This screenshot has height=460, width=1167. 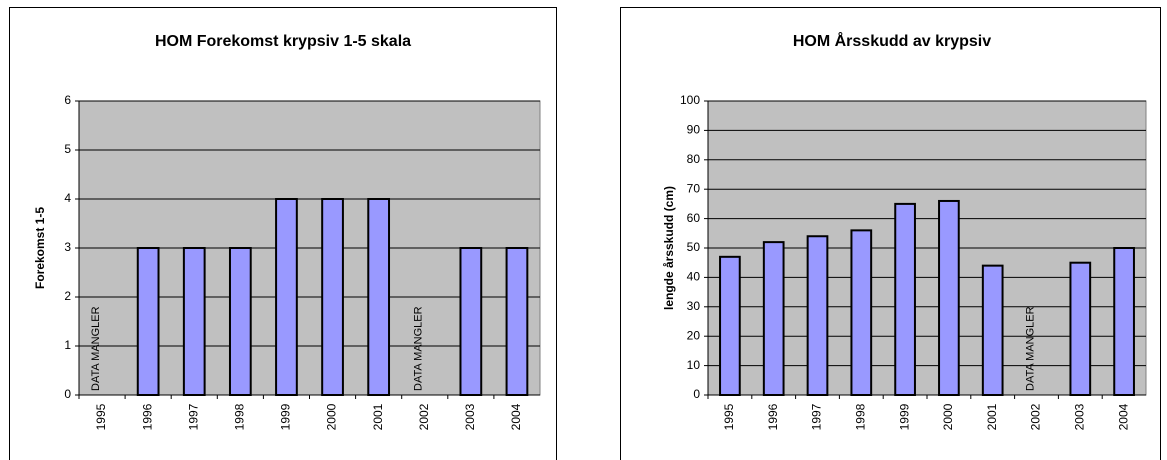 I want to click on y-axis-label: lengde årsskudd (cm), so click(x=669, y=248).